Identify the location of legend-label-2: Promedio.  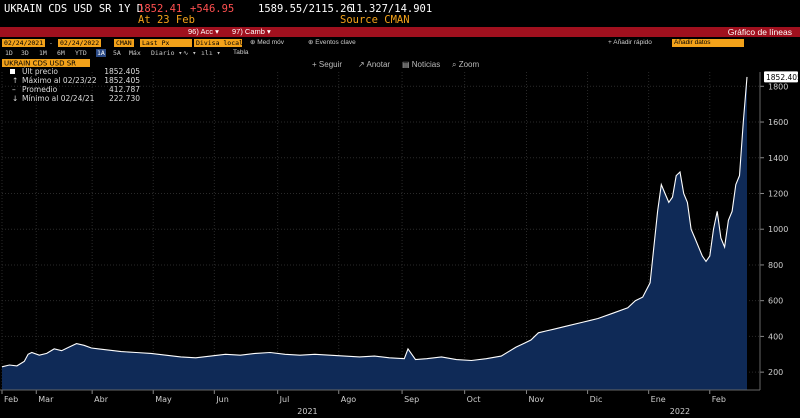
(40, 89).